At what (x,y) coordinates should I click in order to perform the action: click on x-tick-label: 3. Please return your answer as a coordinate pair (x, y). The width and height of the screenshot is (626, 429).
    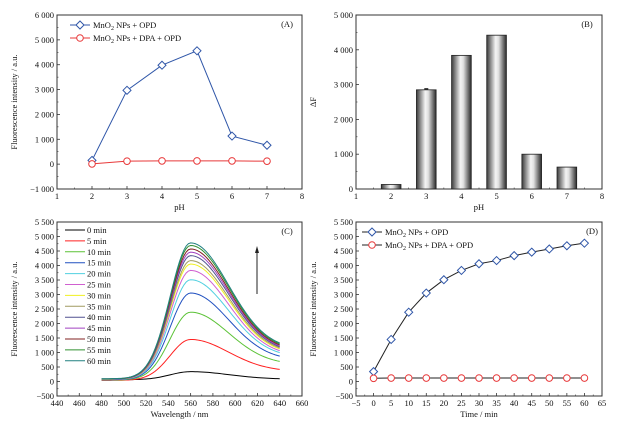
    Looking at the image, I should click on (127, 196).